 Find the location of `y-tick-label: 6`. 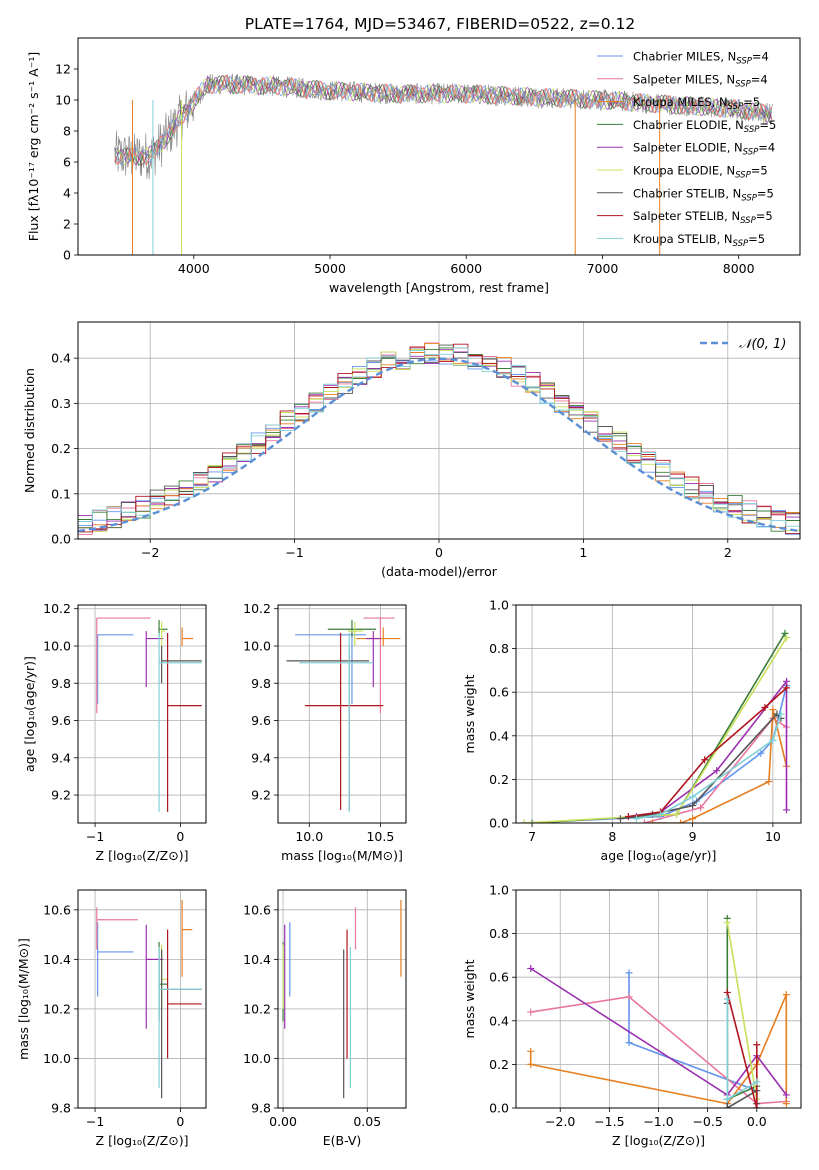

y-tick-label: 6 is located at coordinates (67, 162).